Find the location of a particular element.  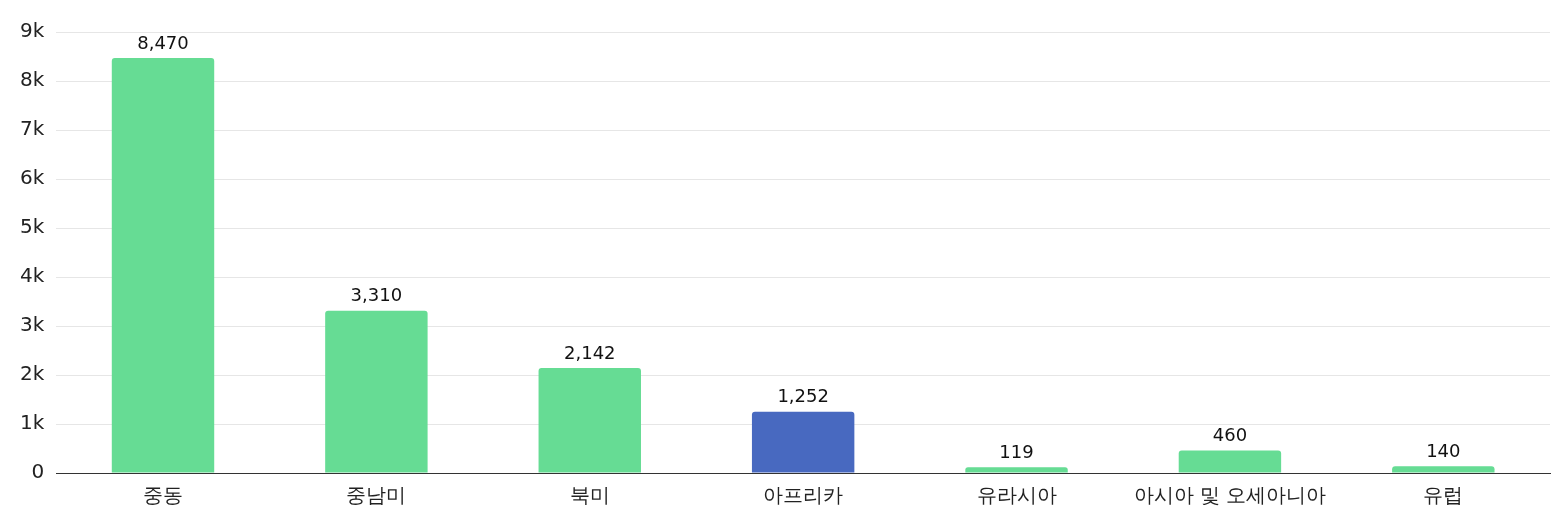

data-label: 119 is located at coordinates (1016, 451).